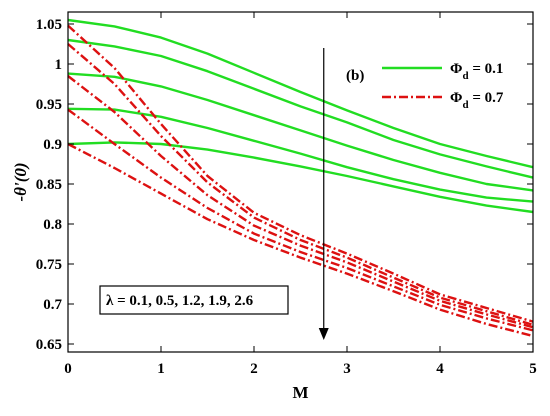 The image size is (550, 416). I want to click on x-tick-label: 3, so click(347, 369).